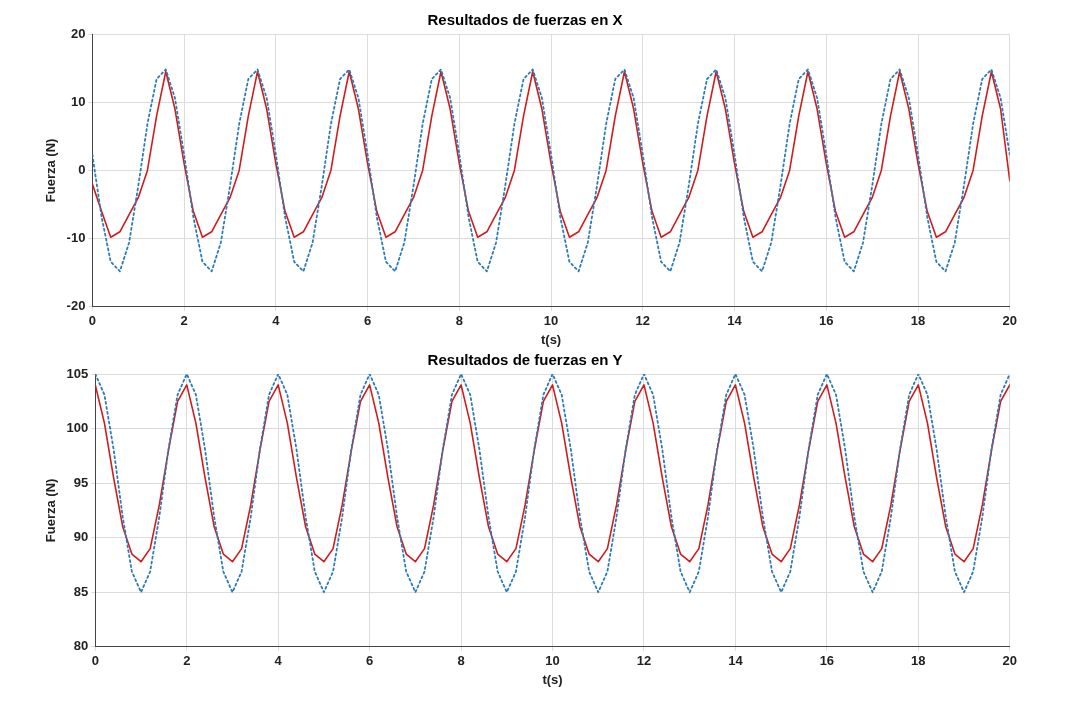 The width and height of the screenshot is (1074, 713). What do you see at coordinates (78, 33) in the screenshot?
I see `y-tick-label: 20` at bounding box center [78, 33].